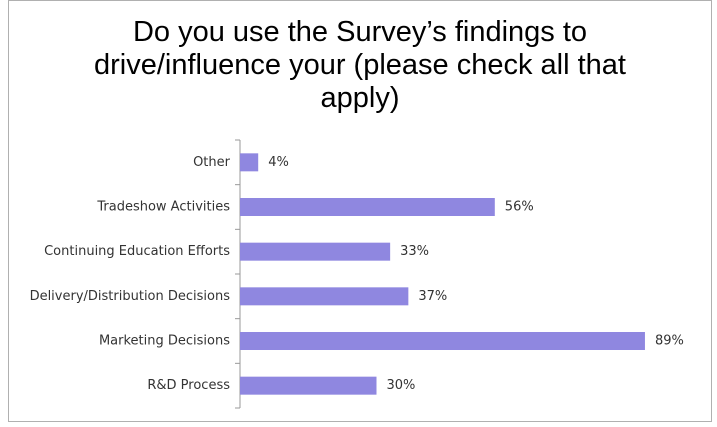 The height and width of the screenshot is (427, 717). Describe the element at coordinates (130, 296) in the screenshot. I see `y-tick-label: Delivery/Distribution Decisions` at that location.